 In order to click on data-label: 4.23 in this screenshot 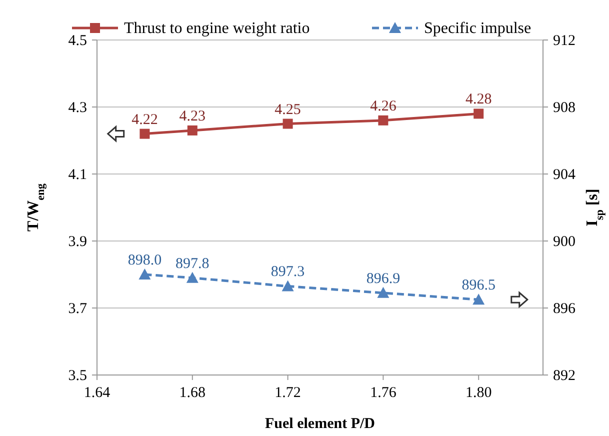, I will do `click(192, 116)`.